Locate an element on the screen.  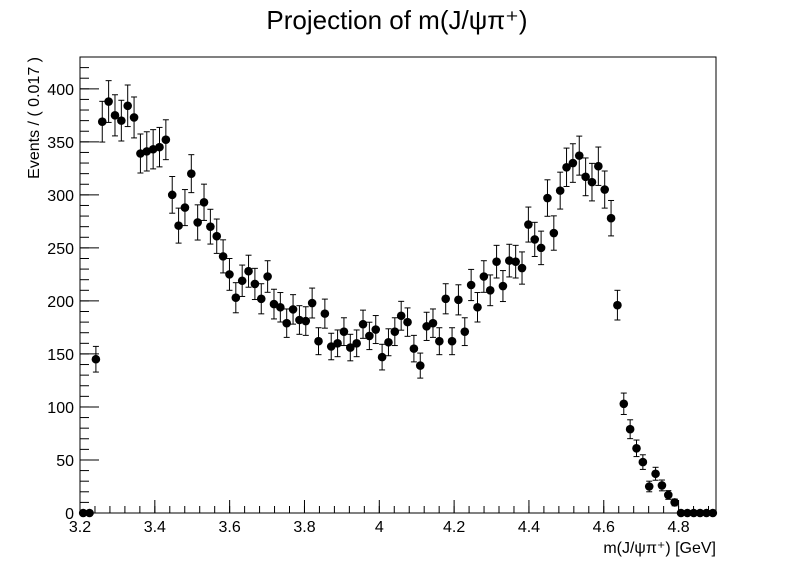
x-tick-label: 4.6 is located at coordinates (604, 527).